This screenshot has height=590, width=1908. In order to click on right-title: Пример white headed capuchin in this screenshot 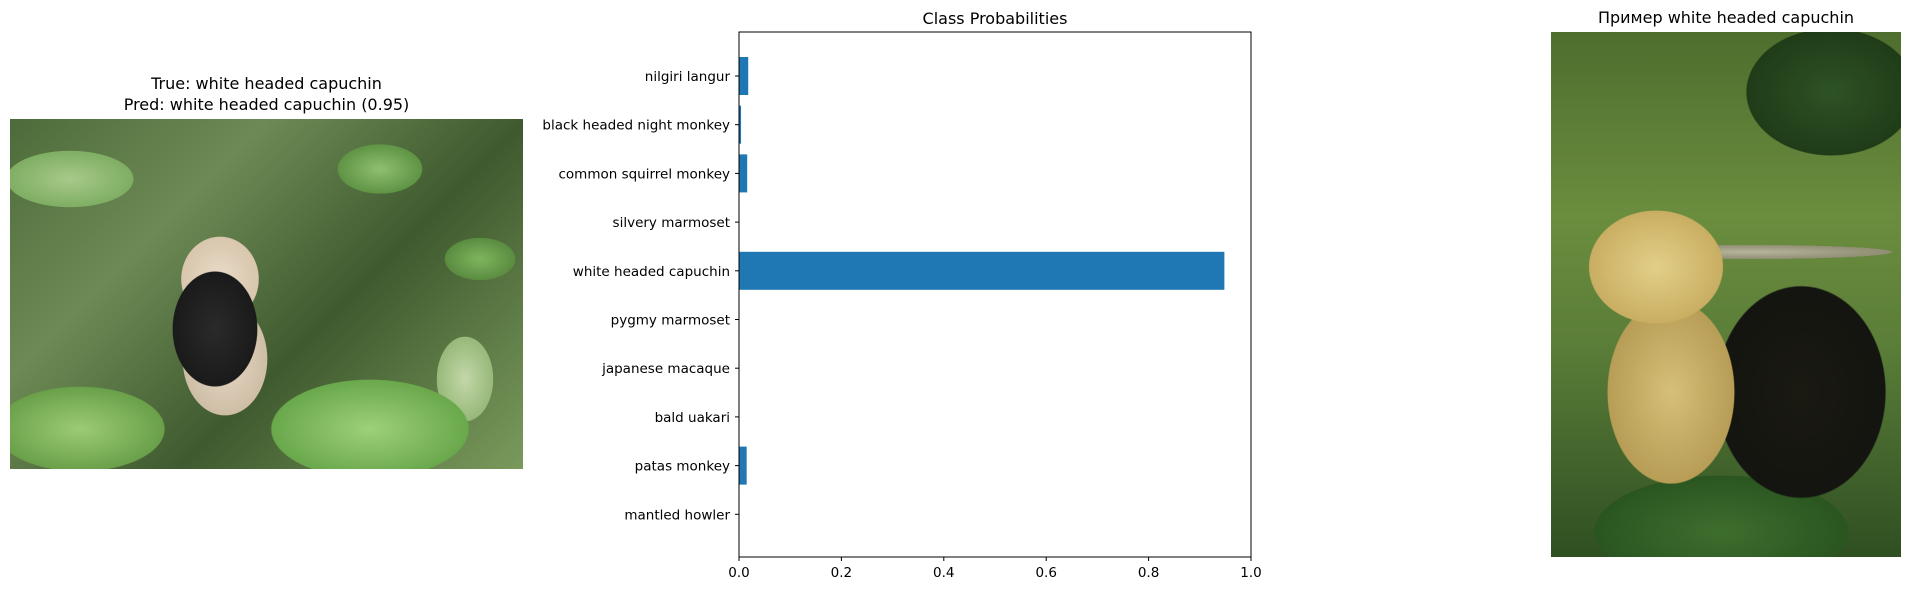, I will do `click(1726, 17)`.